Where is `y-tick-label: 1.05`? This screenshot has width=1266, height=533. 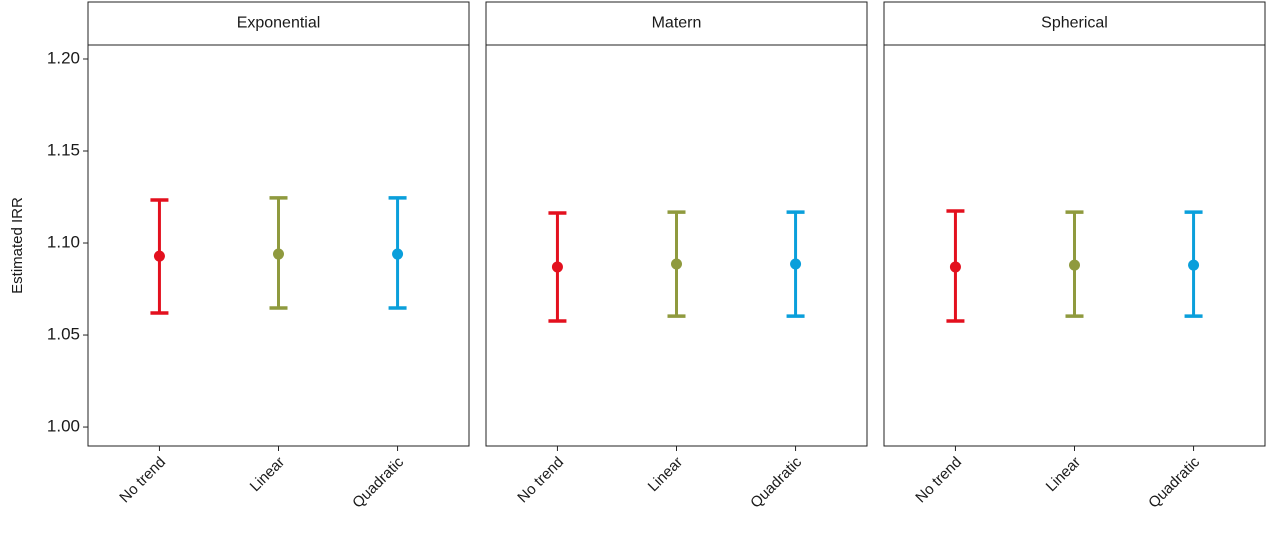
y-tick-label: 1.05 is located at coordinates (63, 334).